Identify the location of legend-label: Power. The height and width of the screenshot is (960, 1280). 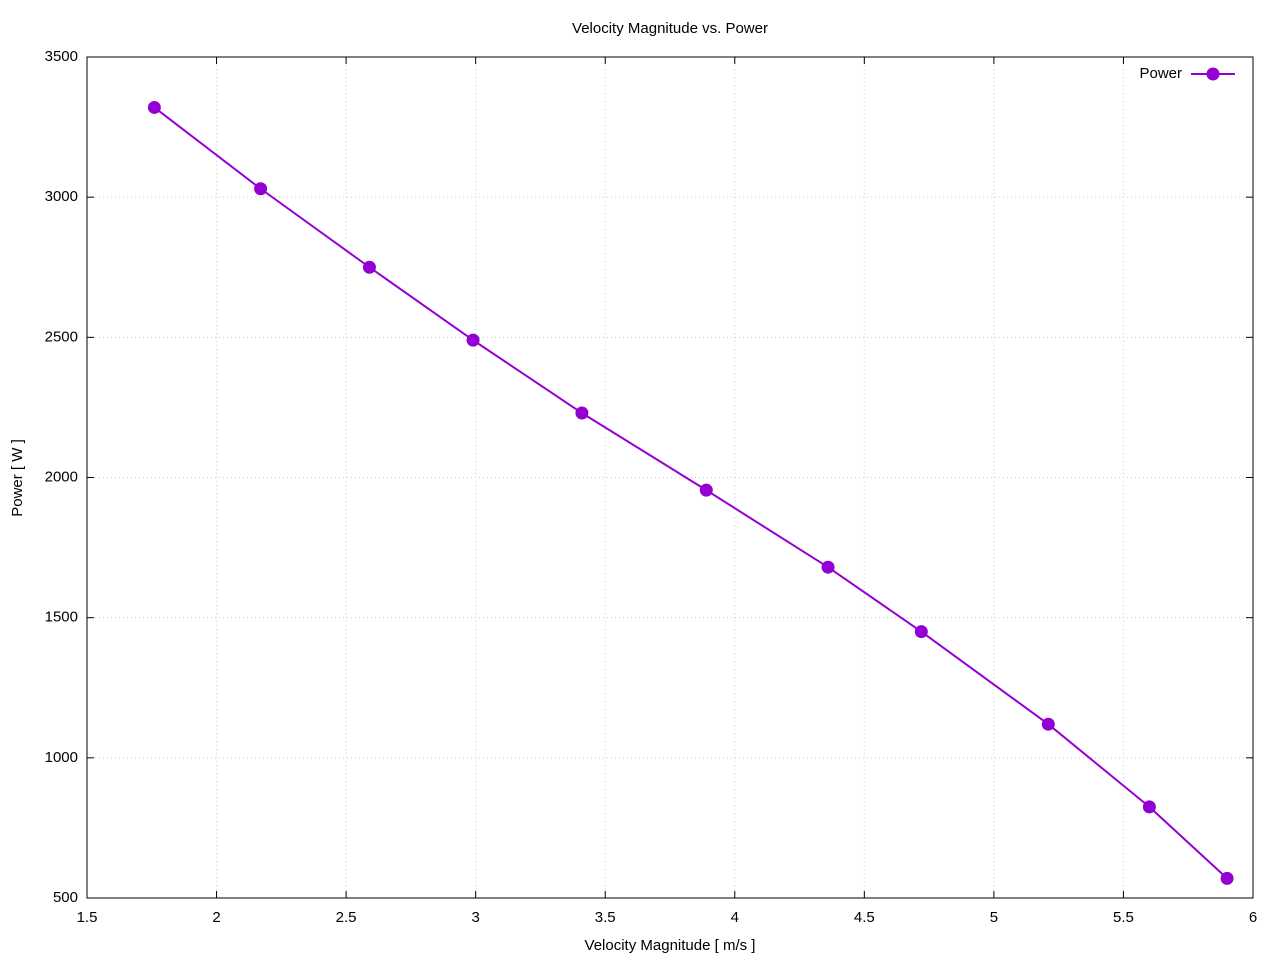
(1160, 73).